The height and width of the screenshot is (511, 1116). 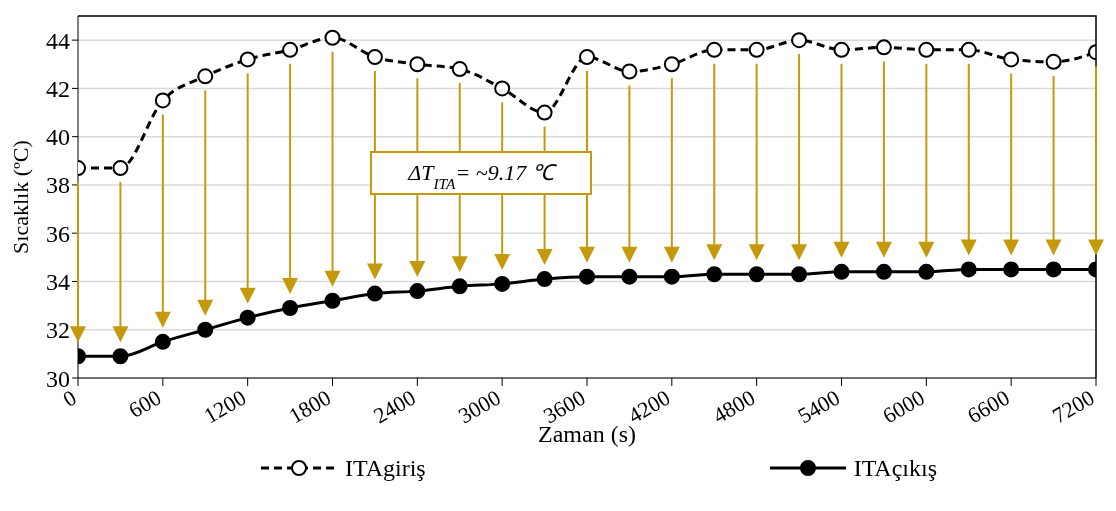 What do you see at coordinates (482, 176) in the screenshot?
I see `annotation: ΔT$_{ITA}$= ~9.17 ℃` at bounding box center [482, 176].